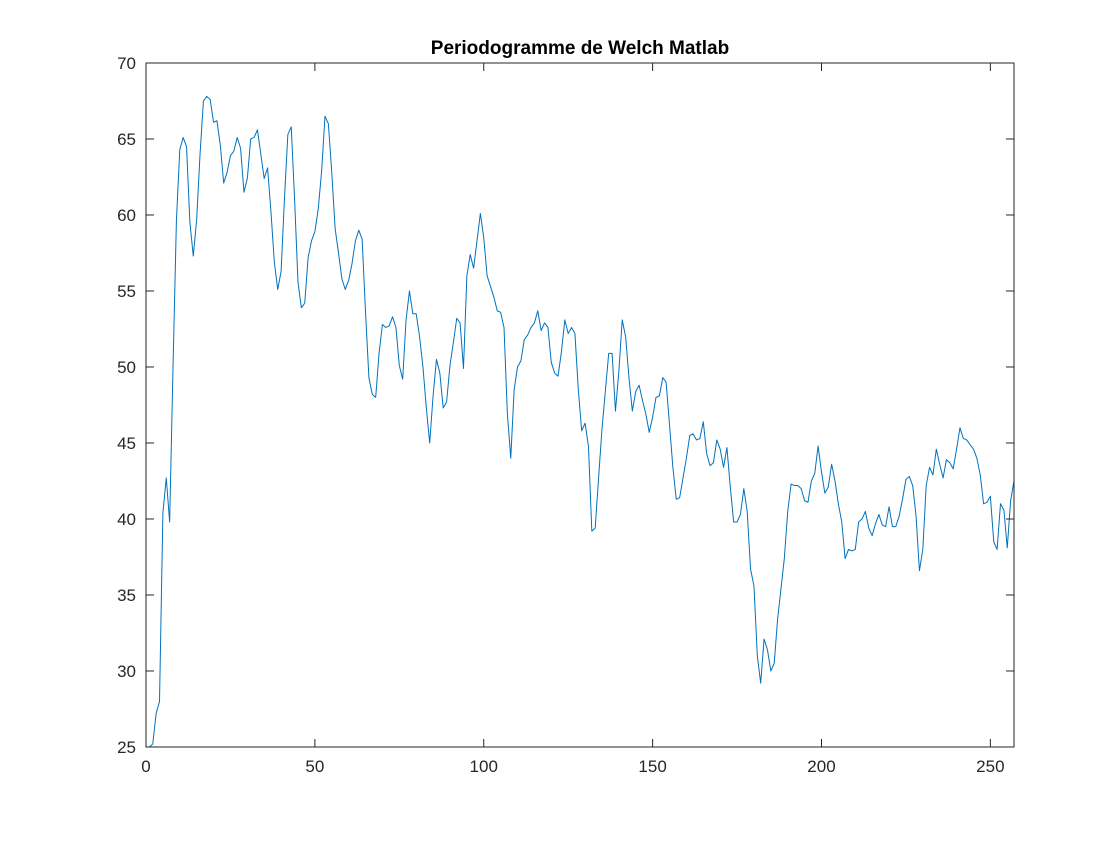 This screenshot has height=845, width=1120. What do you see at coordinates (126, 443) in the screenshot?
I see `y-tick-label: 45` at bounding box center [126, 443].